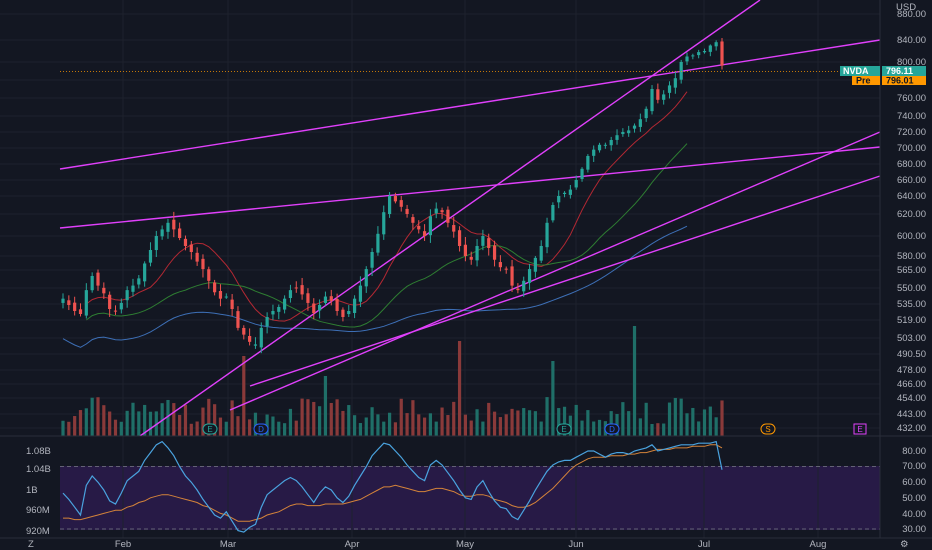  I want to click on symbol-price-tag: NVDA 796.11 Pre 796.01, so click(883, 76).